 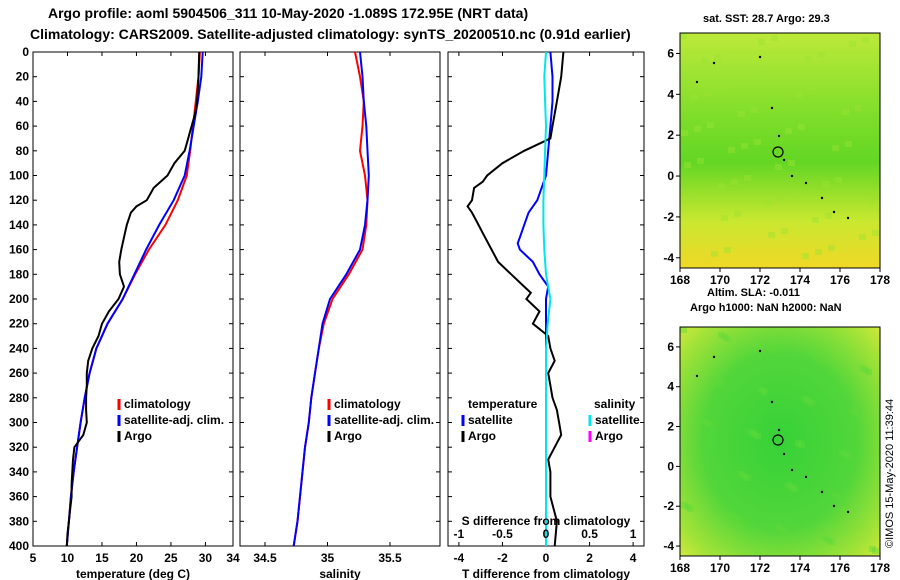 I want to click on depth-tick-label: 40, so click(x=23, y=101).